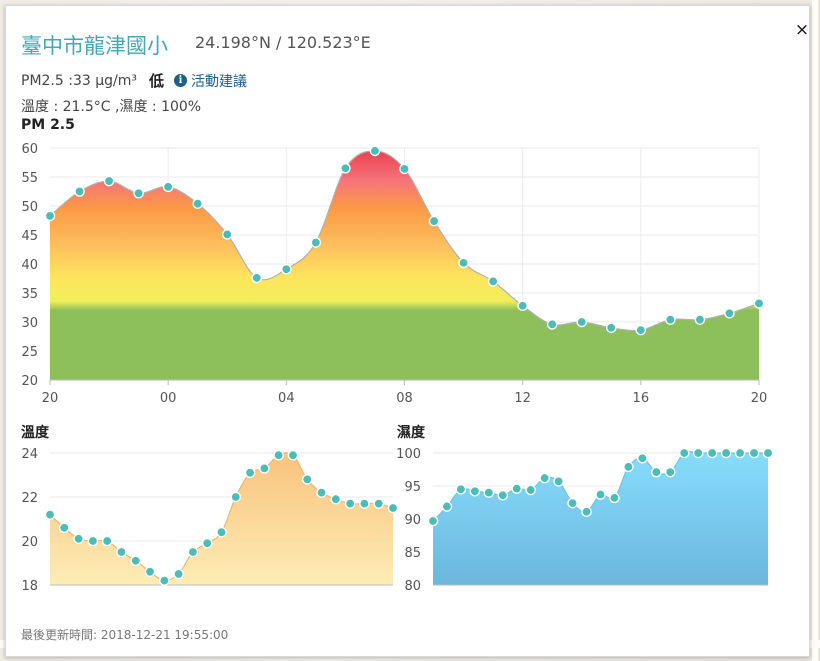  I want to click on pm25-level: 低, so click(156, 81).